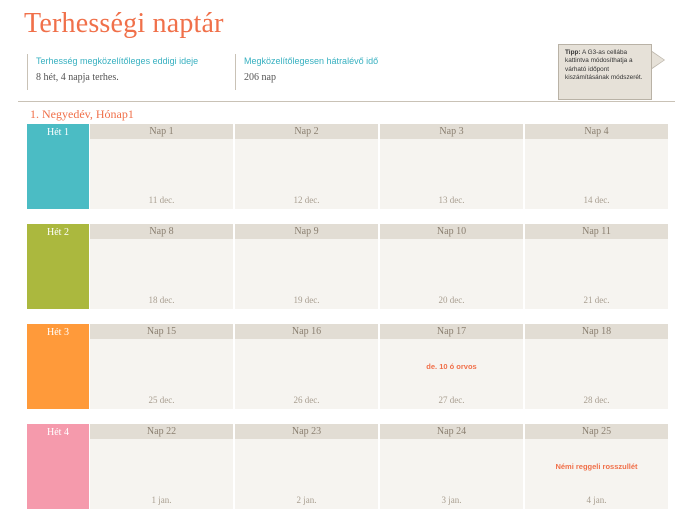 The image size is (675, 520). What do you see at coordinates (596, 131) in the screenshot?
I see `day-header: Nap 4` at bounding box center [596, 131].